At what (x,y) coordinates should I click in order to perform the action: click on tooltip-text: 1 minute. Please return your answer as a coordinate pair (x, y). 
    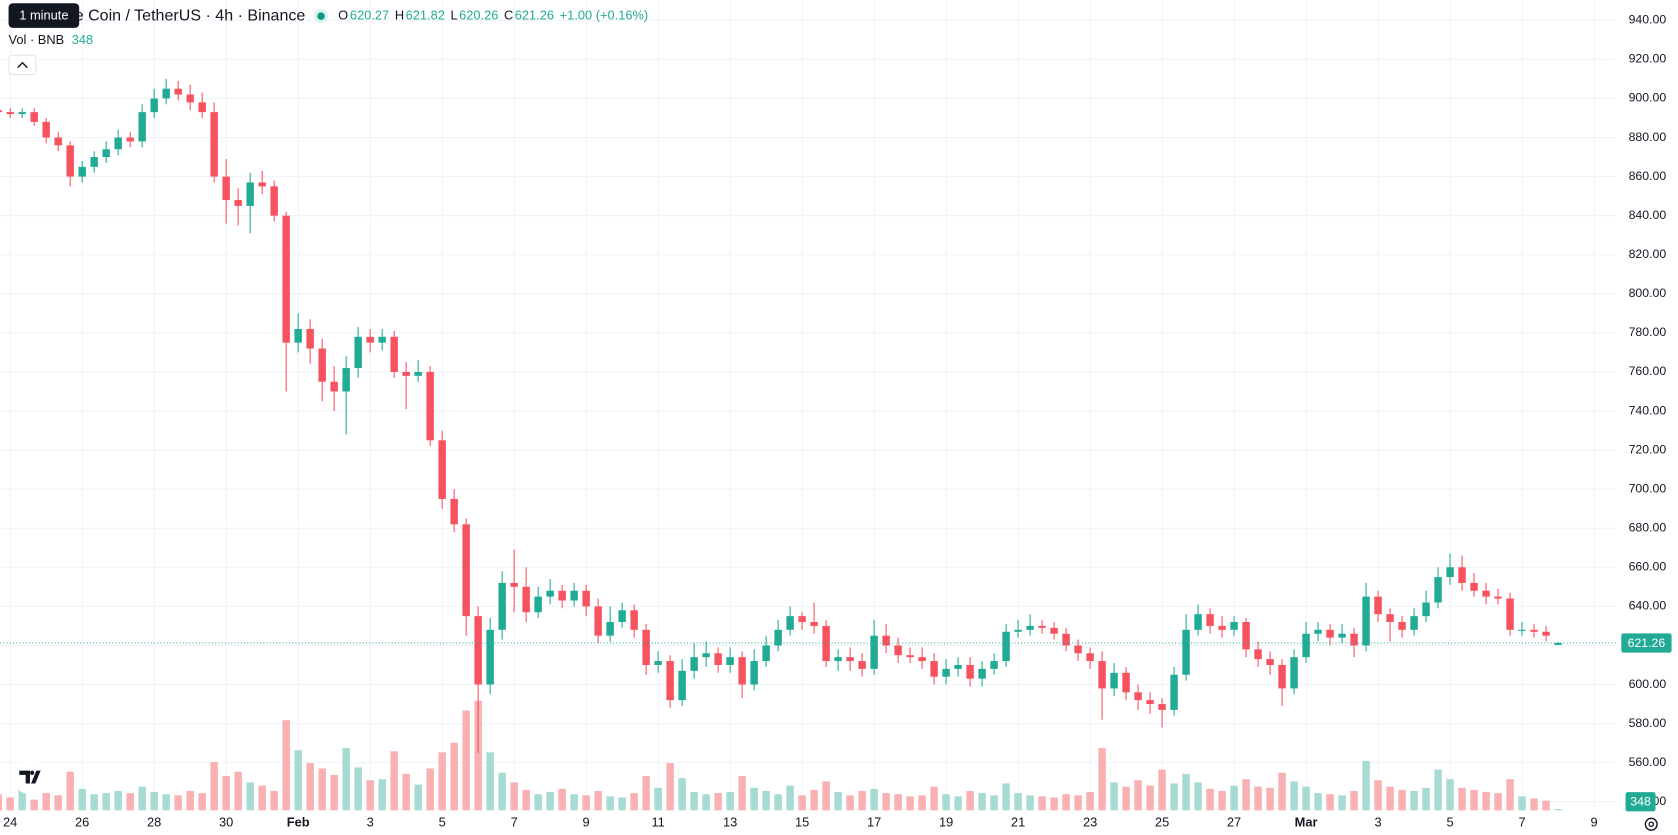
    Looking at the image, I should click on (43, 14).